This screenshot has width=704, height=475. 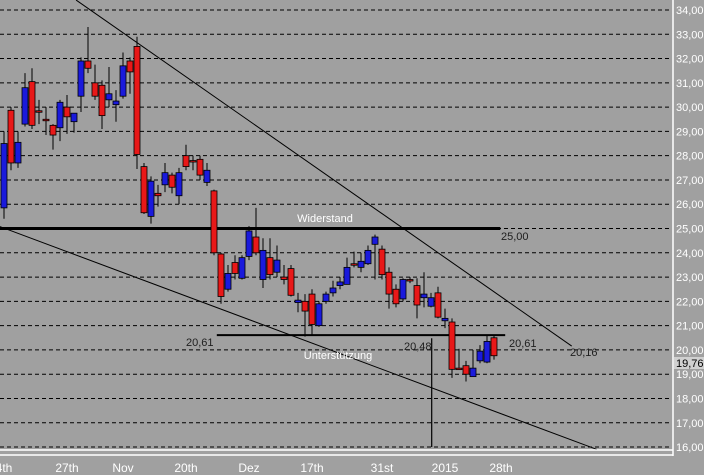 I want to click on last-price-box, so click(x=689, y=363).